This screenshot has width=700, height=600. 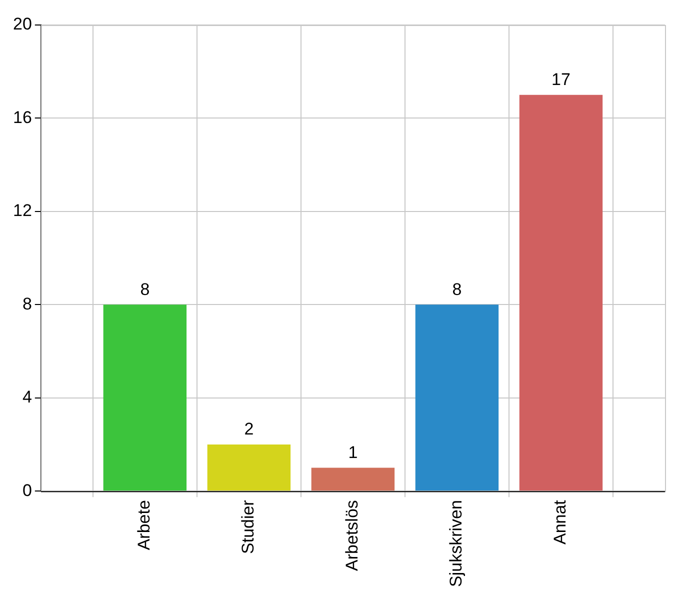 What do you see at coordinates (560, 522) in the screenshot?
I see `x-tick-label: Annat` at bounding box center [560, 522].